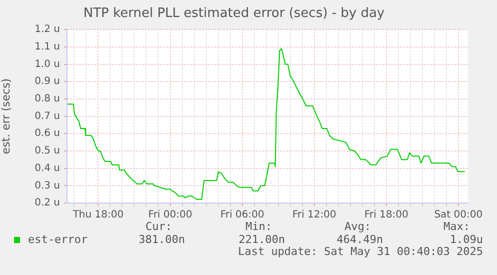 The height and width of the screenshot is (275, 497). What do you see at coordinates (457, 226) in the screenshot?
I see `text: Max:` at bounding box center [457, 226].